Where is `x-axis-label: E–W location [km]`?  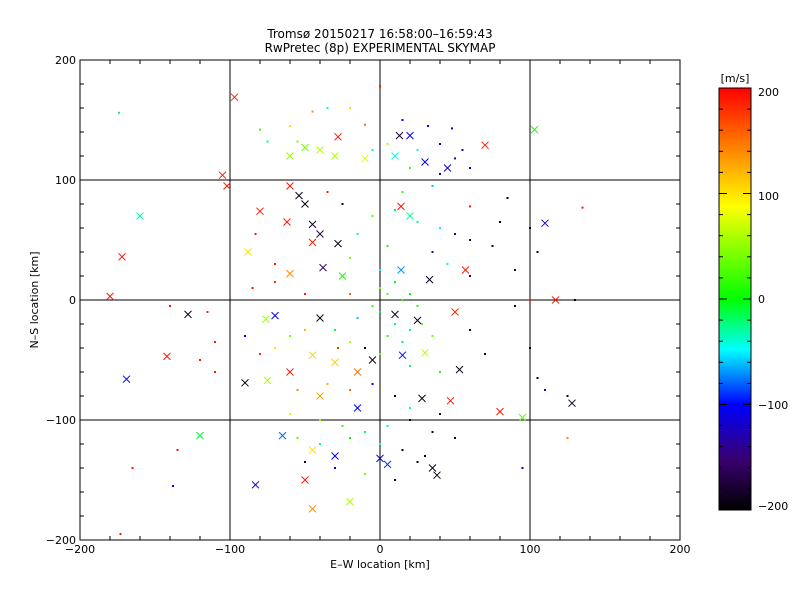
x-axis-label: E–W location [km] is located at coordinates (380, 564).